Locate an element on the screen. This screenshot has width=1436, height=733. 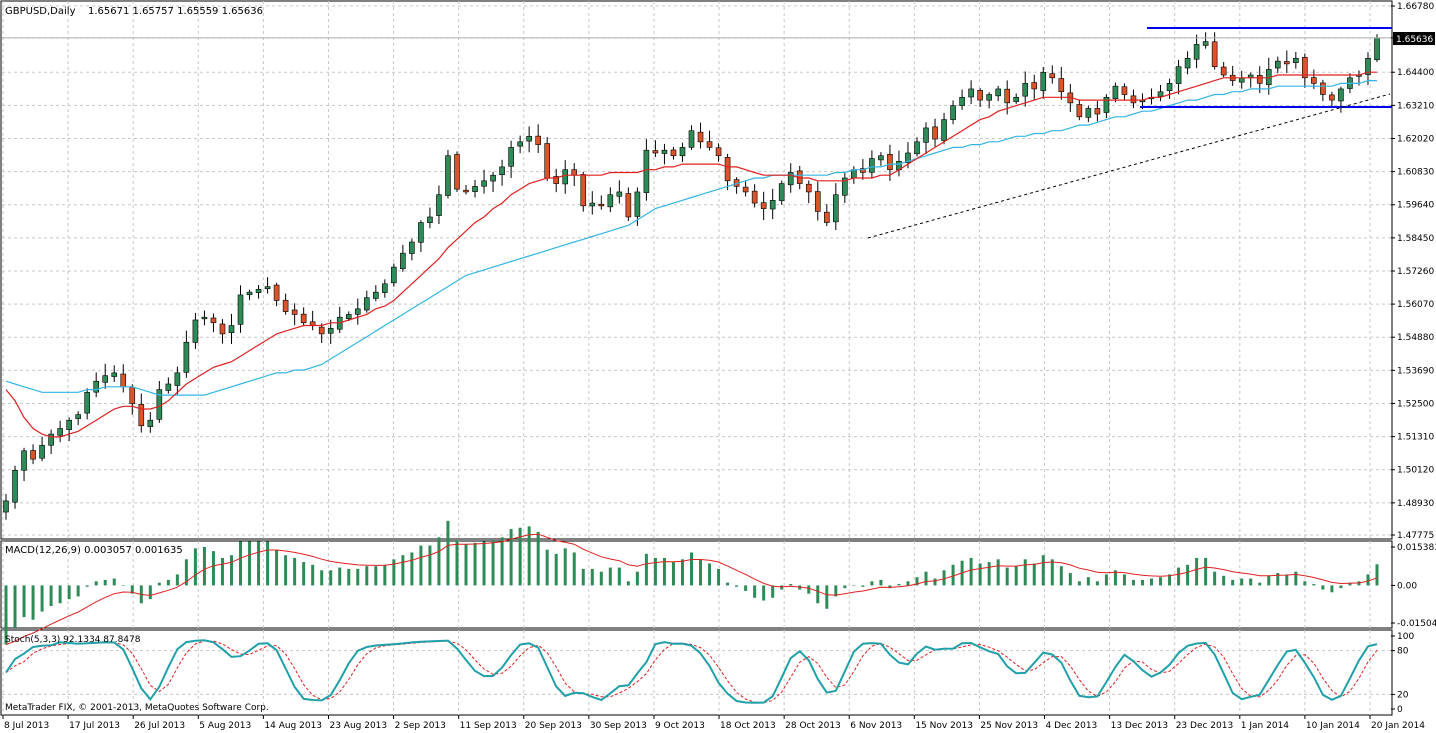
macd-pane is located at coordinates (696, 584).